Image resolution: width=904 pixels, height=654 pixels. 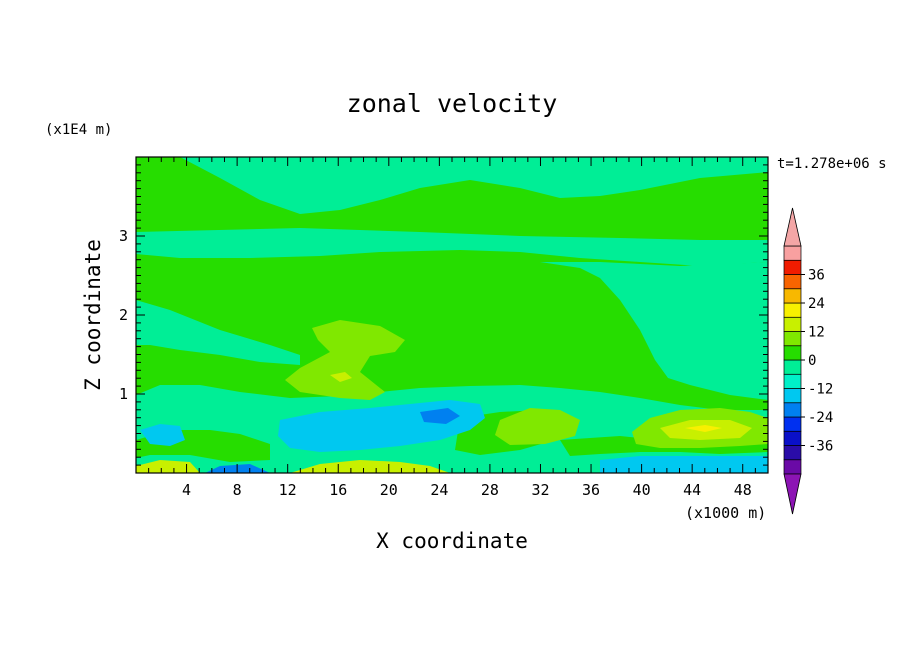 I want to click on x-axis-label: X coordinate, so click(x=452, y=541).